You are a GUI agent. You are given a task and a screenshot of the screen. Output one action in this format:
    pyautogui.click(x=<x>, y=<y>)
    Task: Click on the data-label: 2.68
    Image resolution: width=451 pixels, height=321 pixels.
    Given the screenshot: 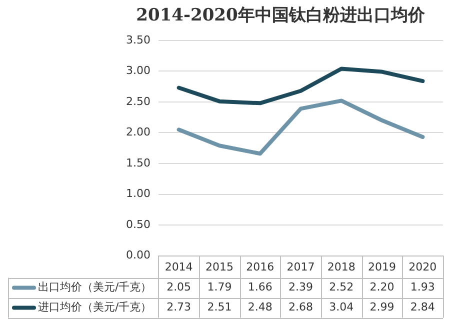 What is the action you would take?
    pyautogui.click(x=300, y=307)
    